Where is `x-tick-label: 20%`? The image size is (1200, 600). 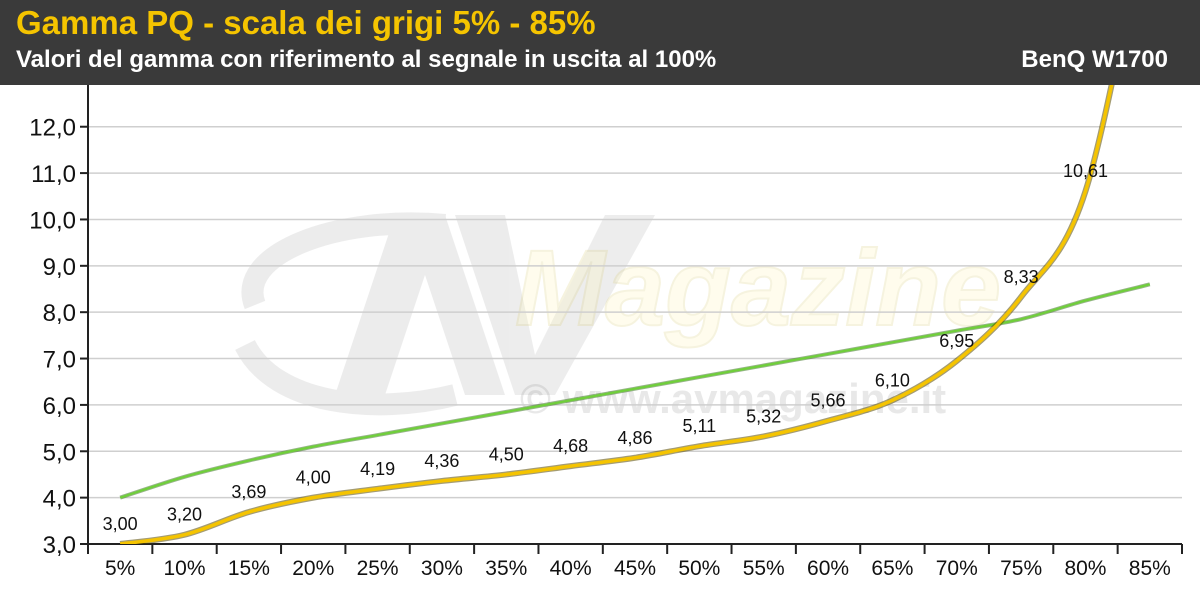
x-tick-label: 20% is located at coordinates (313, 568).